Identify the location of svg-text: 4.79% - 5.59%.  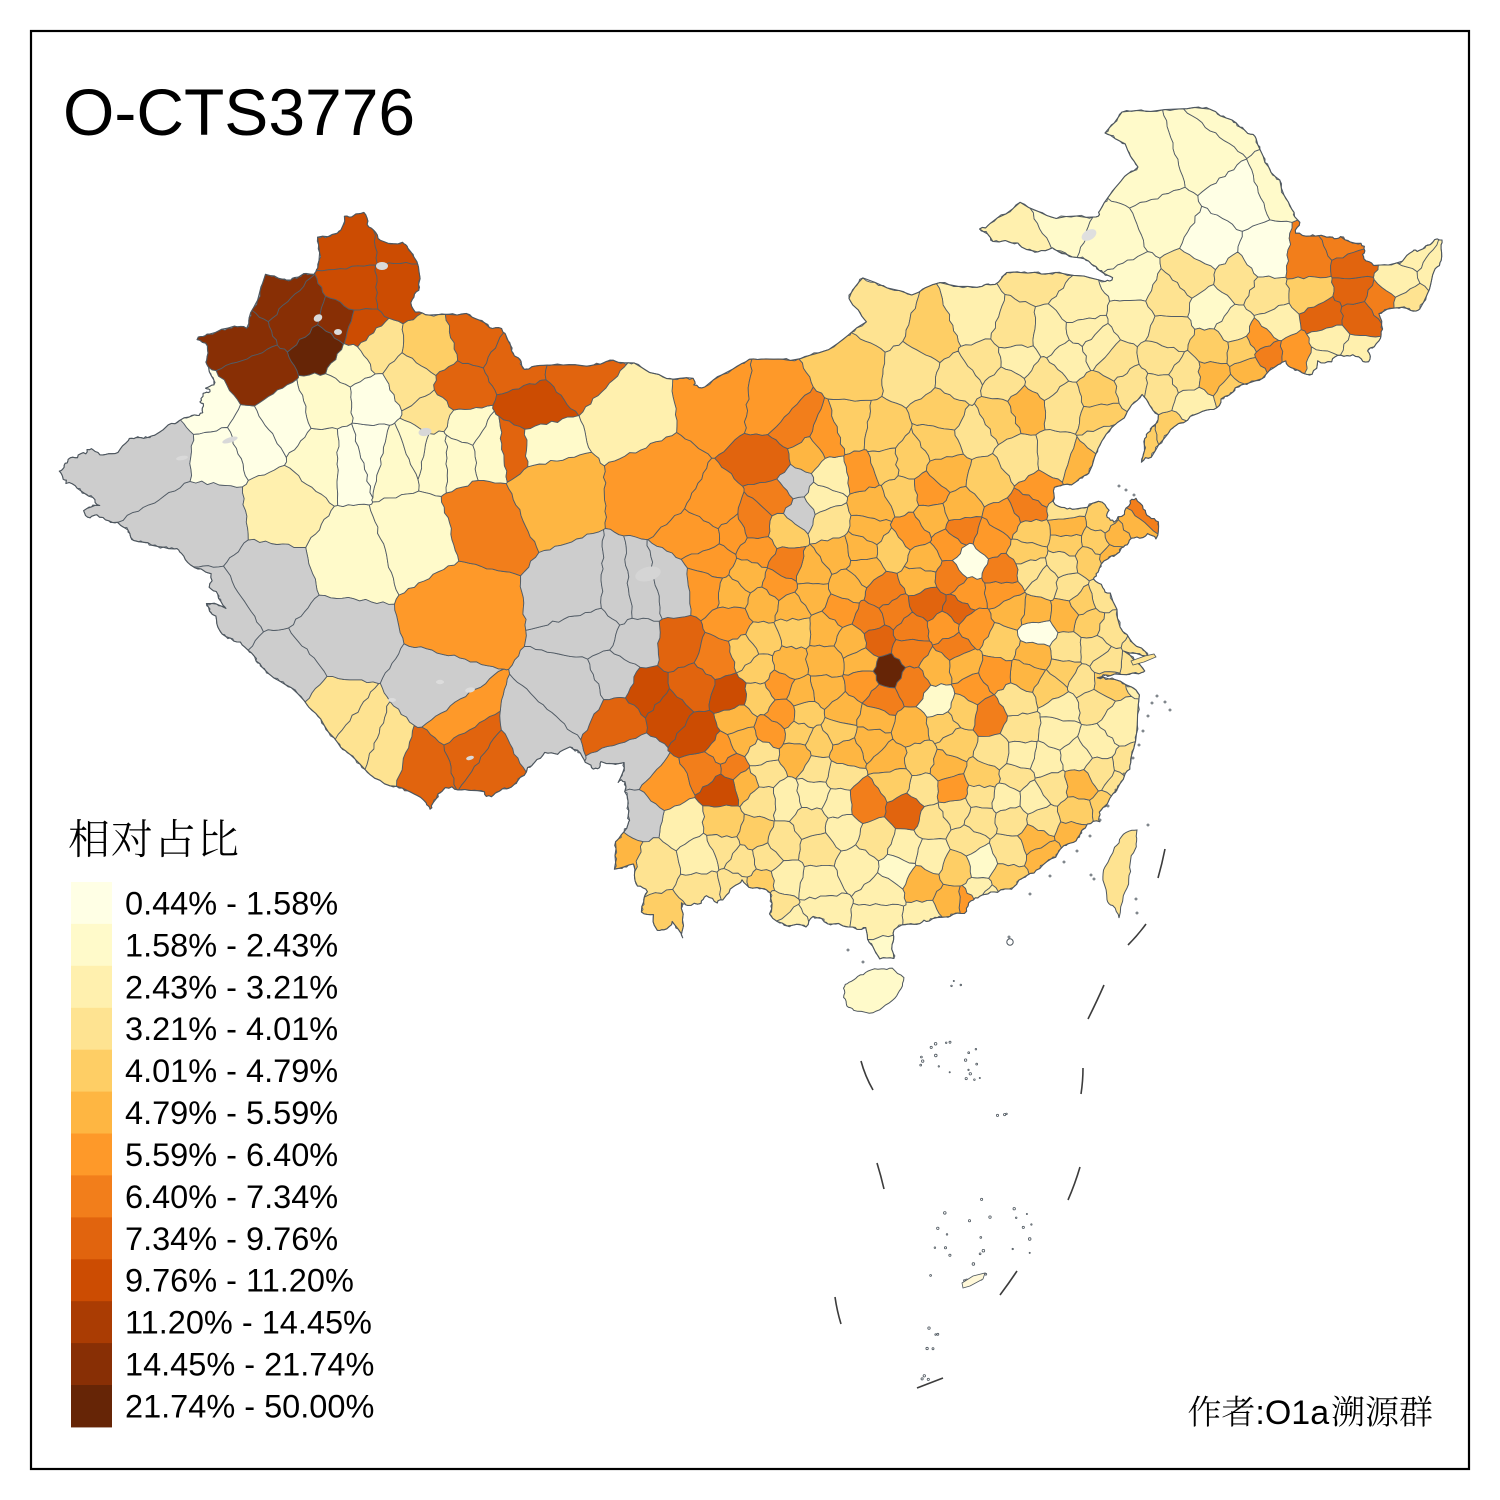
(231, 1113).